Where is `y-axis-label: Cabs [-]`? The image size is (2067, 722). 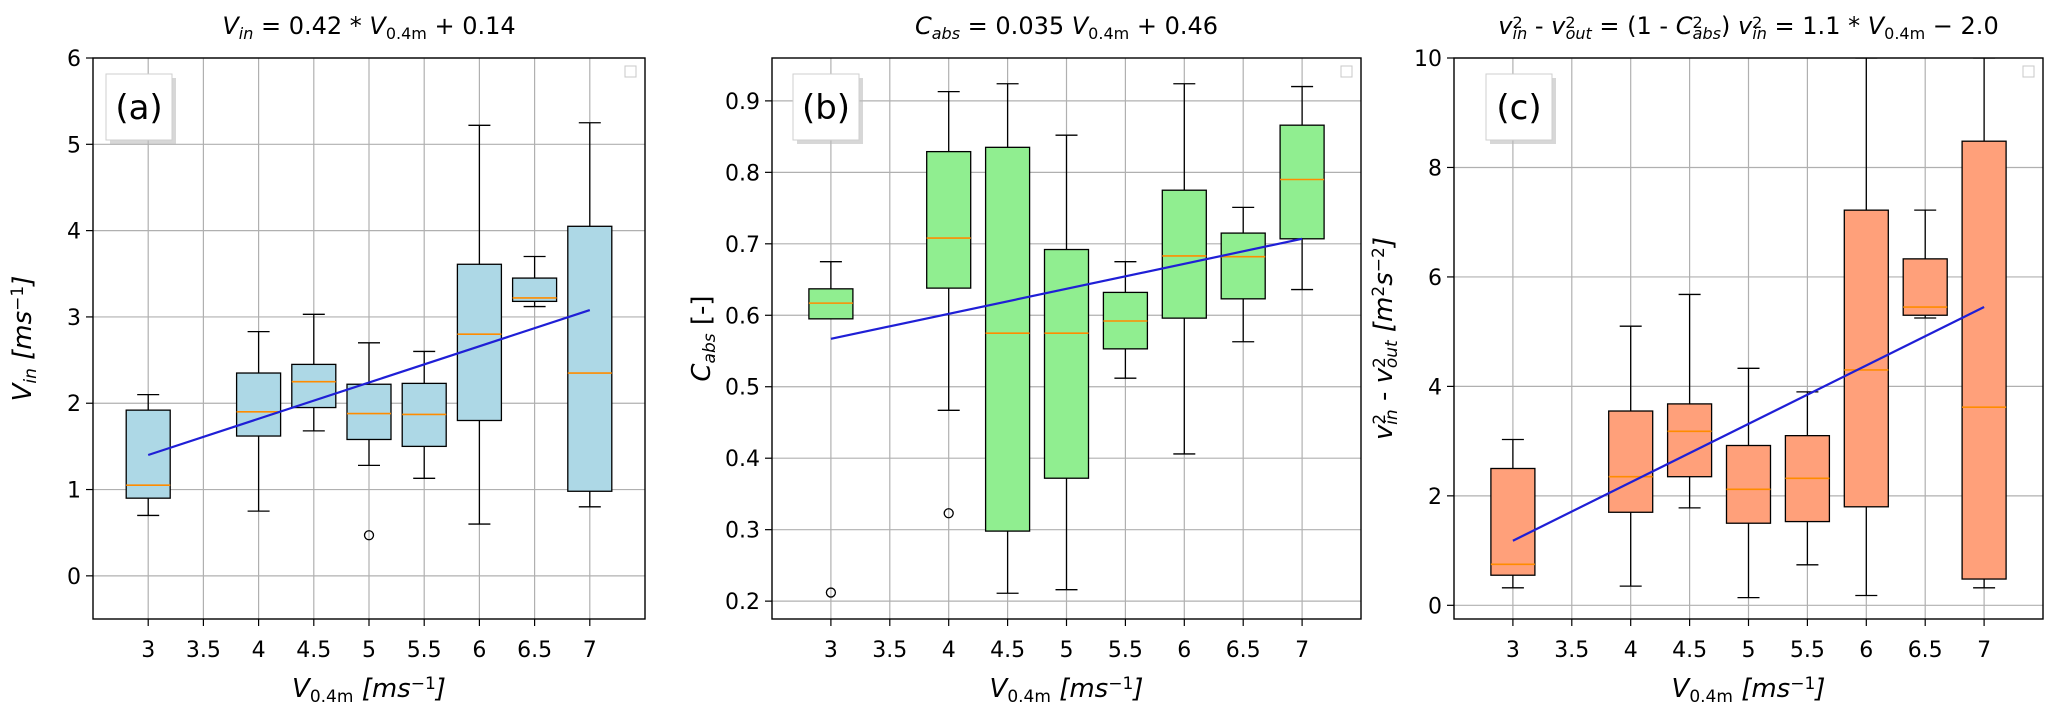 y-axis-label: Cabs [-] is located at coordinates (703, 338).